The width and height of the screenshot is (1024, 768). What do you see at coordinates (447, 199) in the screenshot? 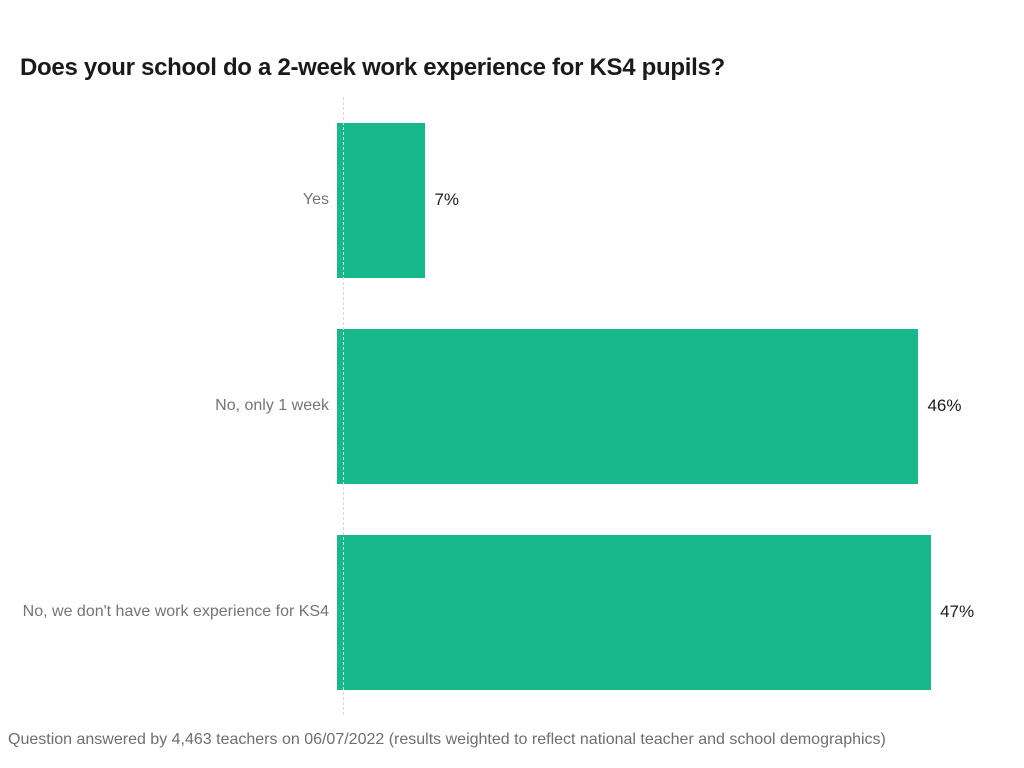
I see `value-label-yes: 7%` at bounding box center [447, 199].